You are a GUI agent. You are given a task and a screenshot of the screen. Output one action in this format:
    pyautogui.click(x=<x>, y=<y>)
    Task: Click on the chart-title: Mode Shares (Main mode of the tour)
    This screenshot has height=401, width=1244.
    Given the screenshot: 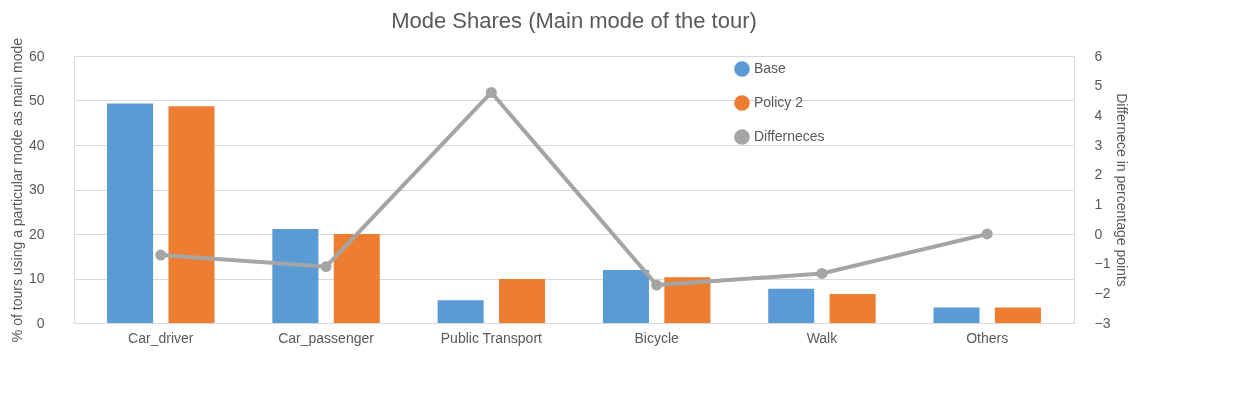 What is the action you would take?
    pyautogui.click(x=574, y=21)
    